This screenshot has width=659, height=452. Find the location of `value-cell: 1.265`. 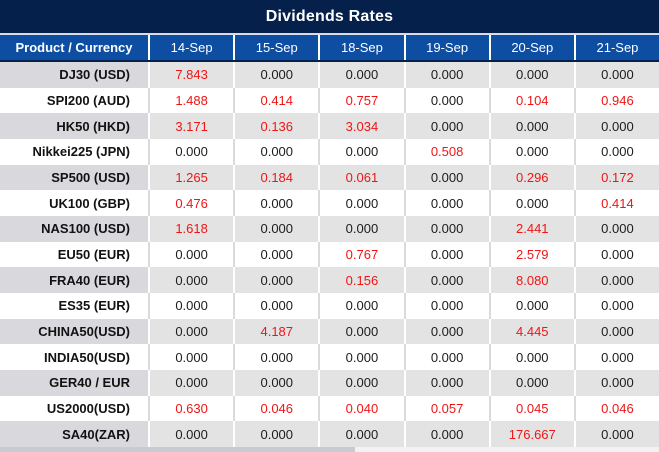

value-cell: 1.265 is located at coordinates (191, 177).